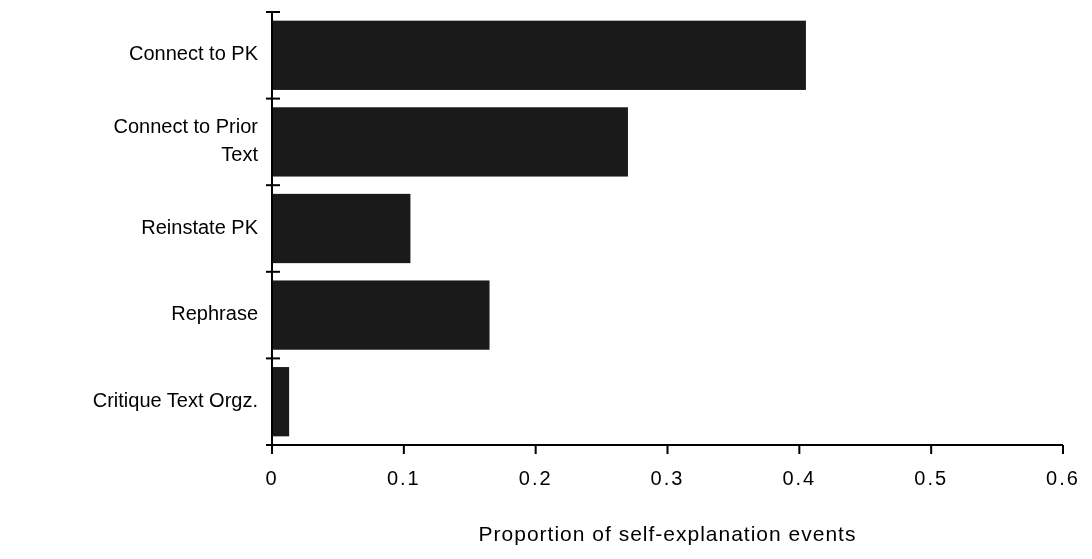 The image size is (1092, 559). I want to click on x-axis-title: Proportion of self-explanation events, so click(667, 533).